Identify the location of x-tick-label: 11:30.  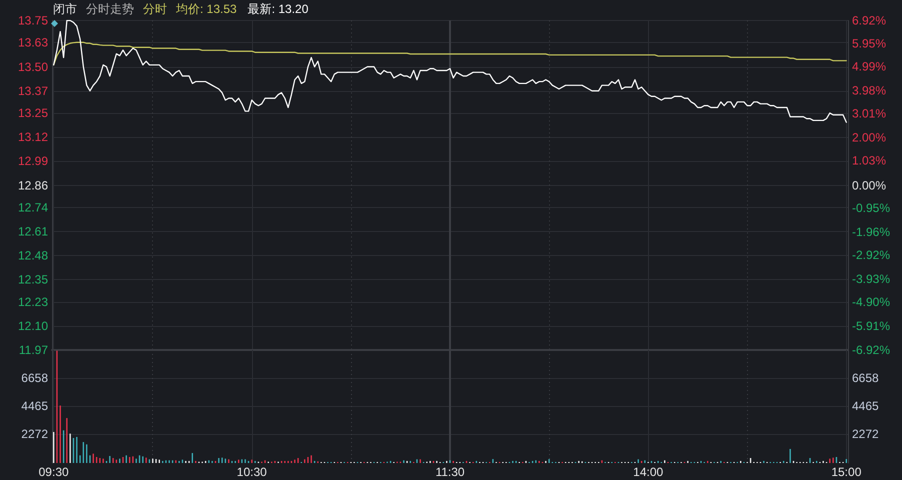
(450, 472).